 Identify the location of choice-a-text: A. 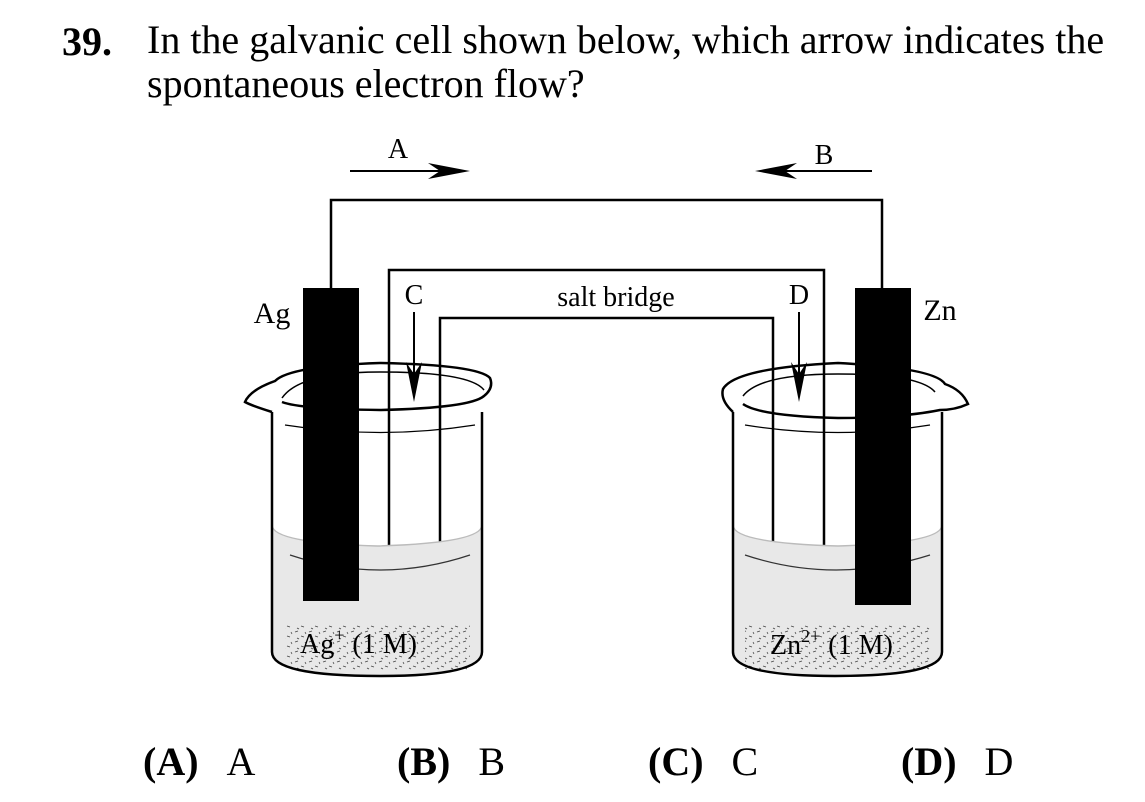
(241, 761).